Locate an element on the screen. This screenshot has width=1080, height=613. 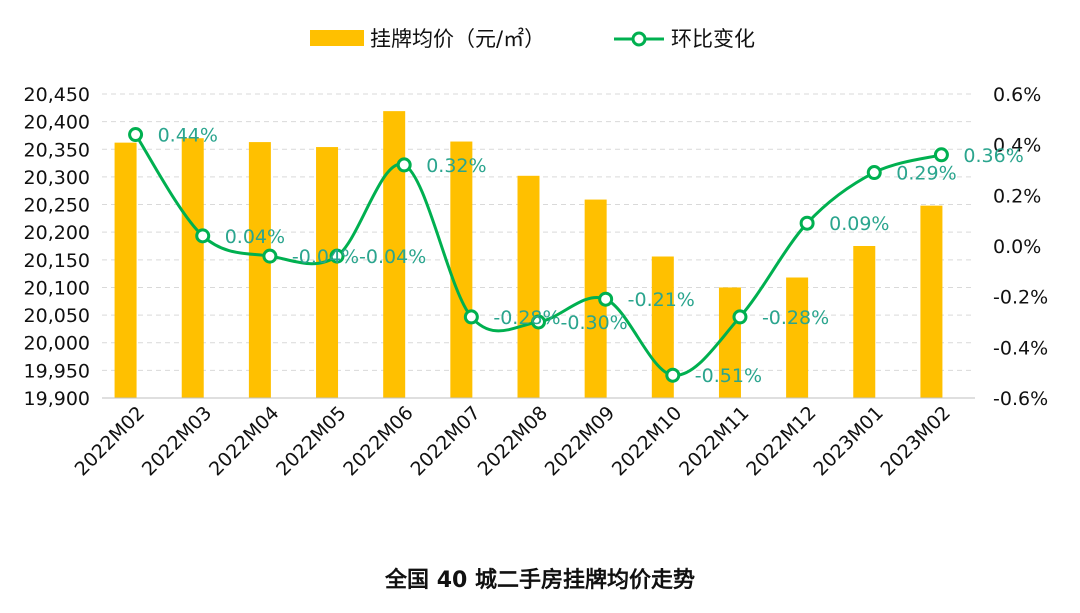
line-point-2022M03 is located at coordinates (203, 236).